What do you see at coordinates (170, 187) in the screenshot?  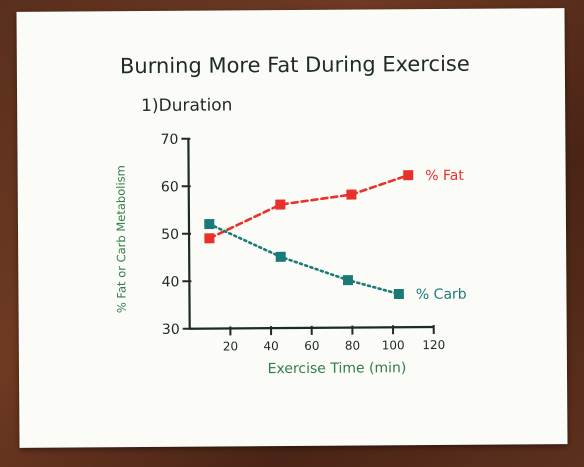 I see `y-tick-label: 60` at bounding box center [170, 187].